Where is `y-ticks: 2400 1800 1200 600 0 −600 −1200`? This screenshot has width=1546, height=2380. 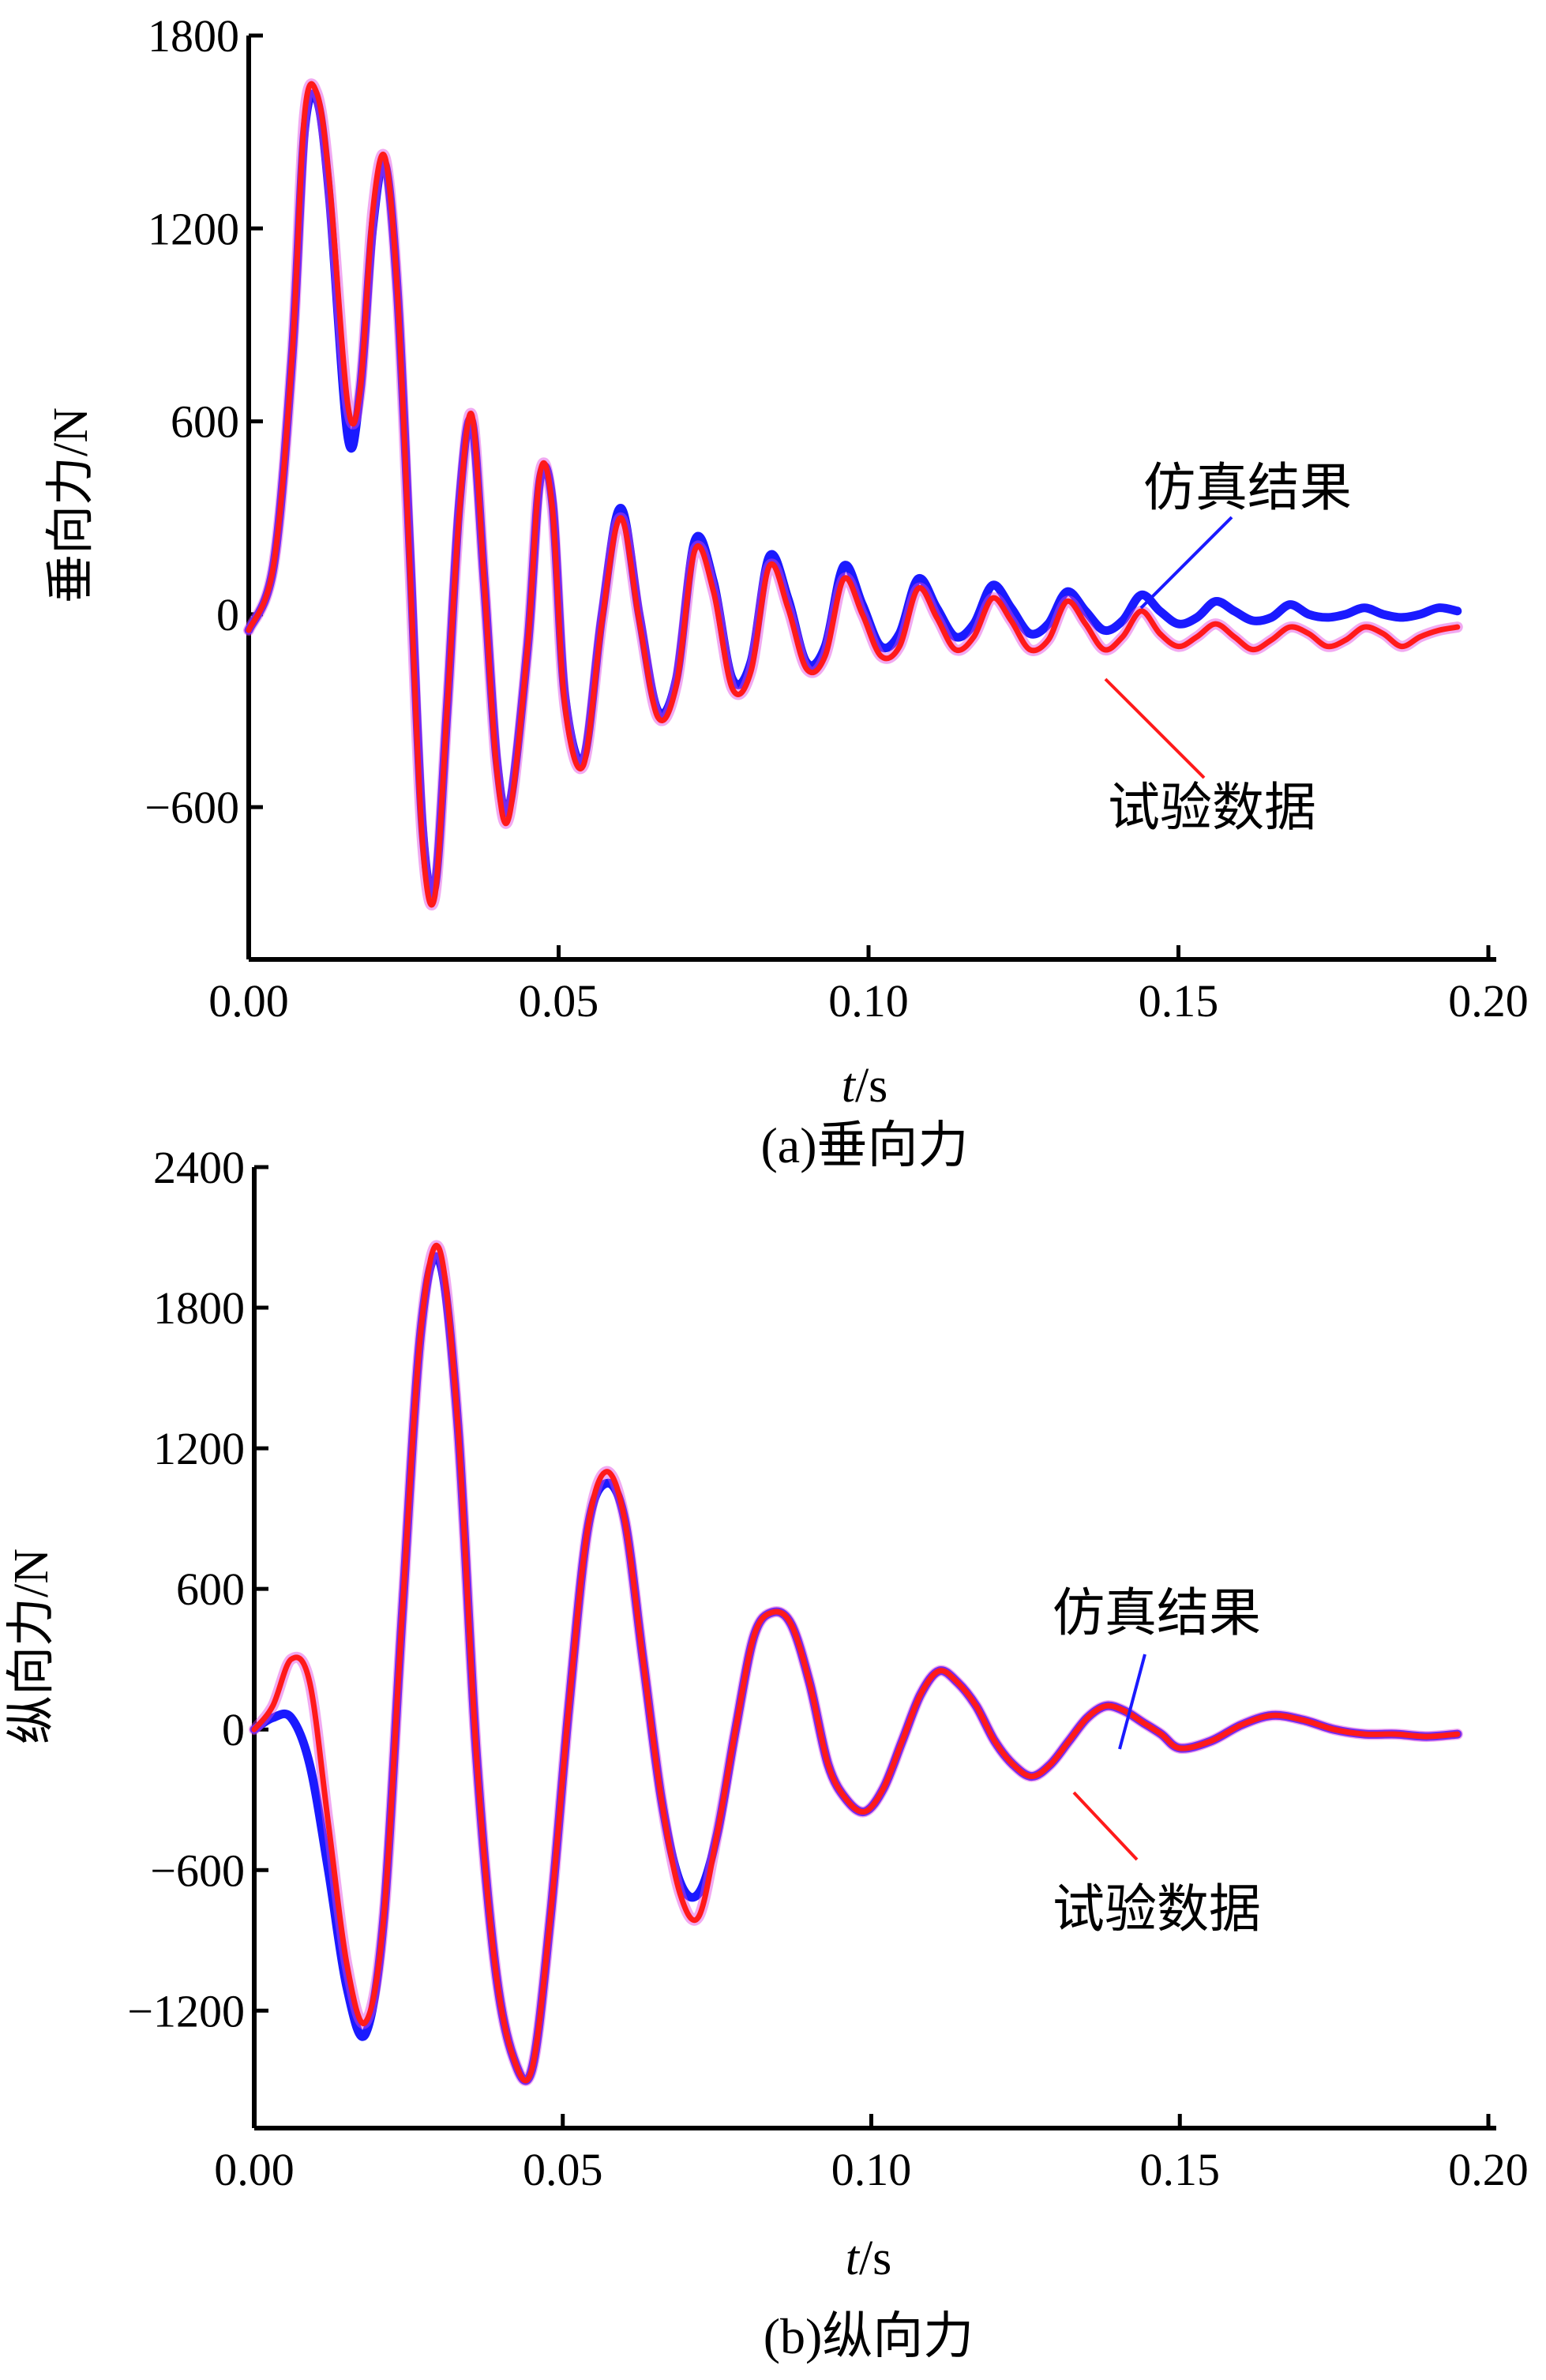
y-ticks: 2400 1800 1200 600 0 −600 −1200 is located at coordinates (198, 1589).